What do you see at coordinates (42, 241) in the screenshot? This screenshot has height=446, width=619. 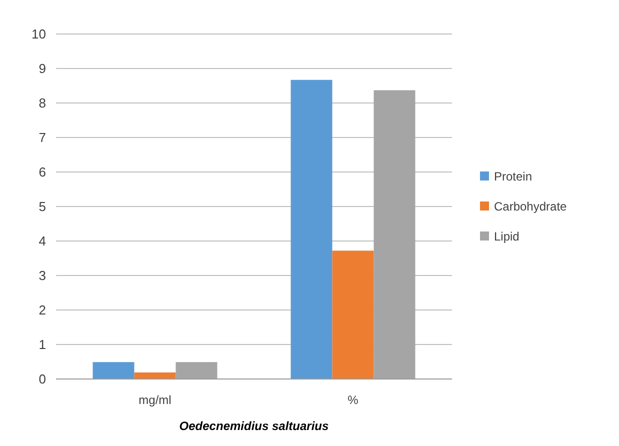 I see `y-tick-label: 4` at bounding box center [42, 241].